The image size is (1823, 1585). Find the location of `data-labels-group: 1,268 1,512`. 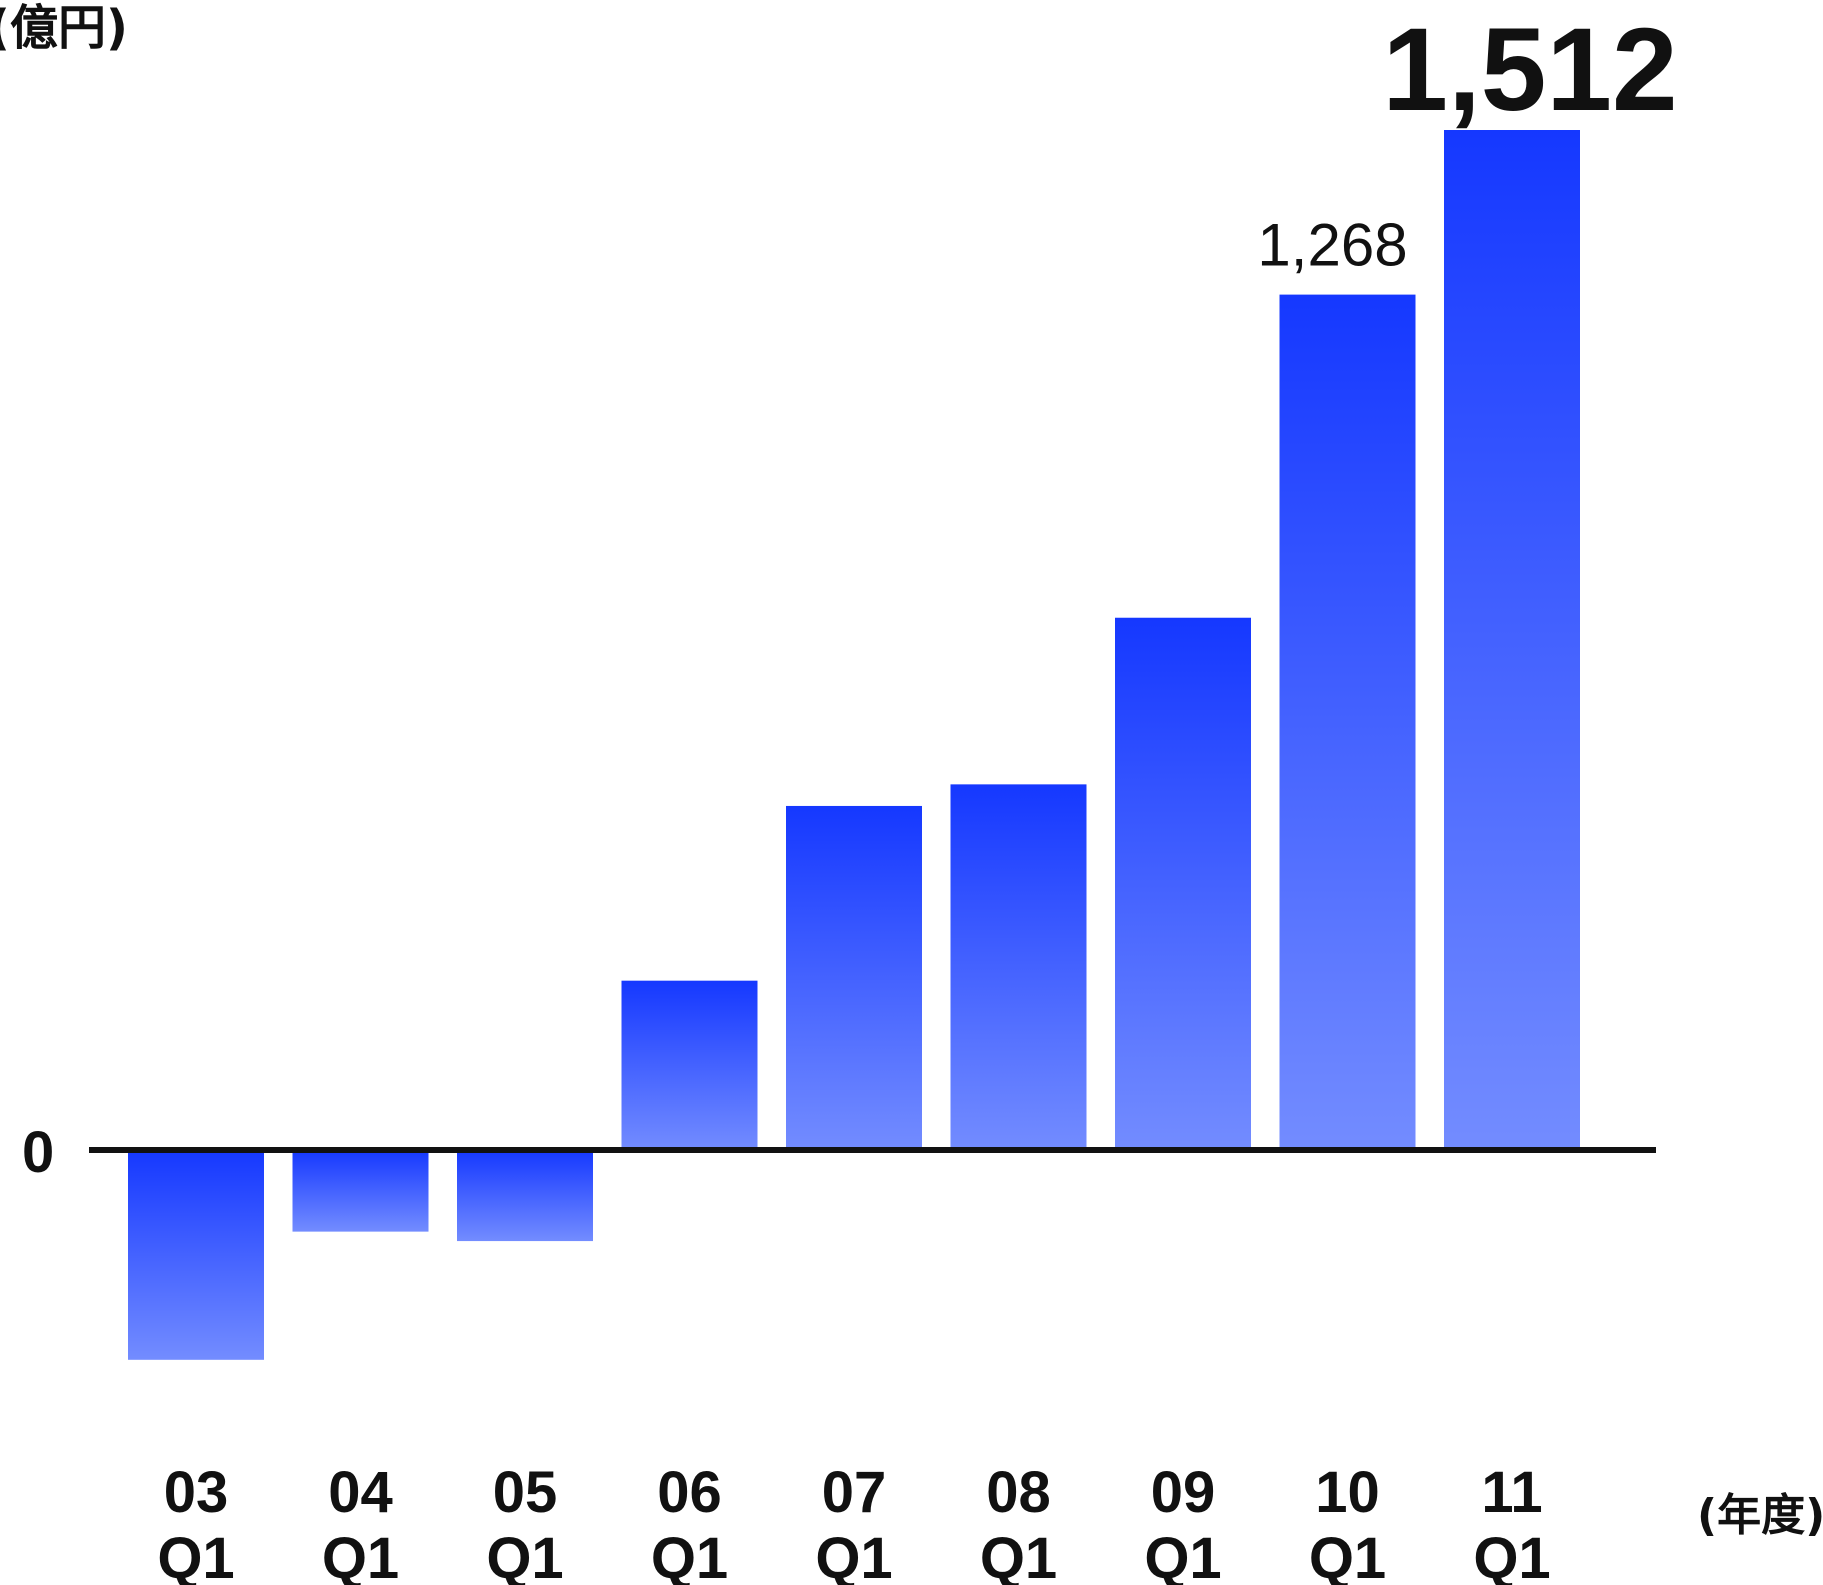

data-labels-group: 1,268 1,512 is located at coordinates (1467, 141).